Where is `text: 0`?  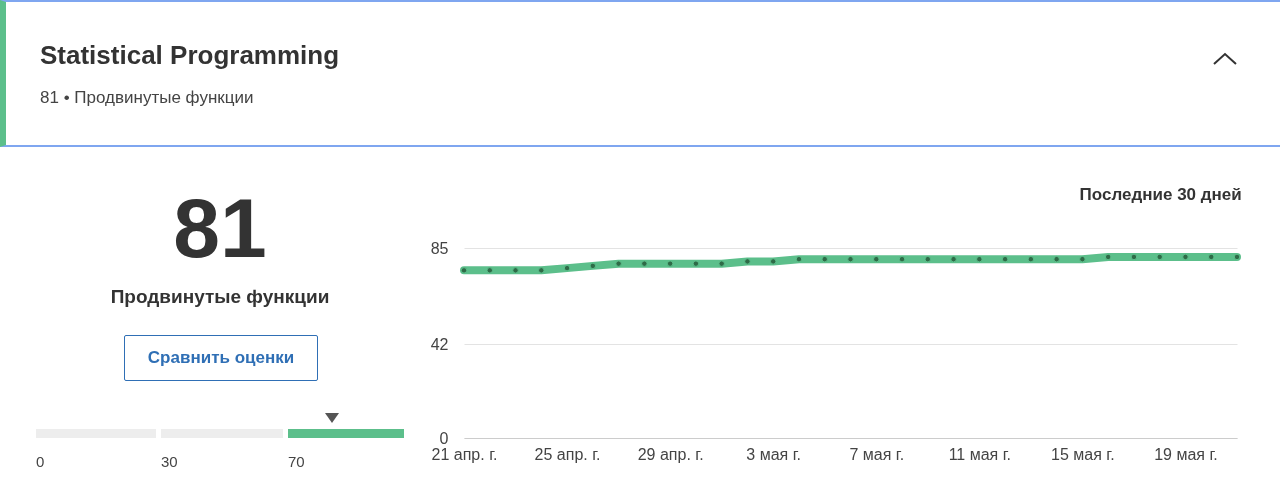
text: 0 is located at coordinates (40, 461).